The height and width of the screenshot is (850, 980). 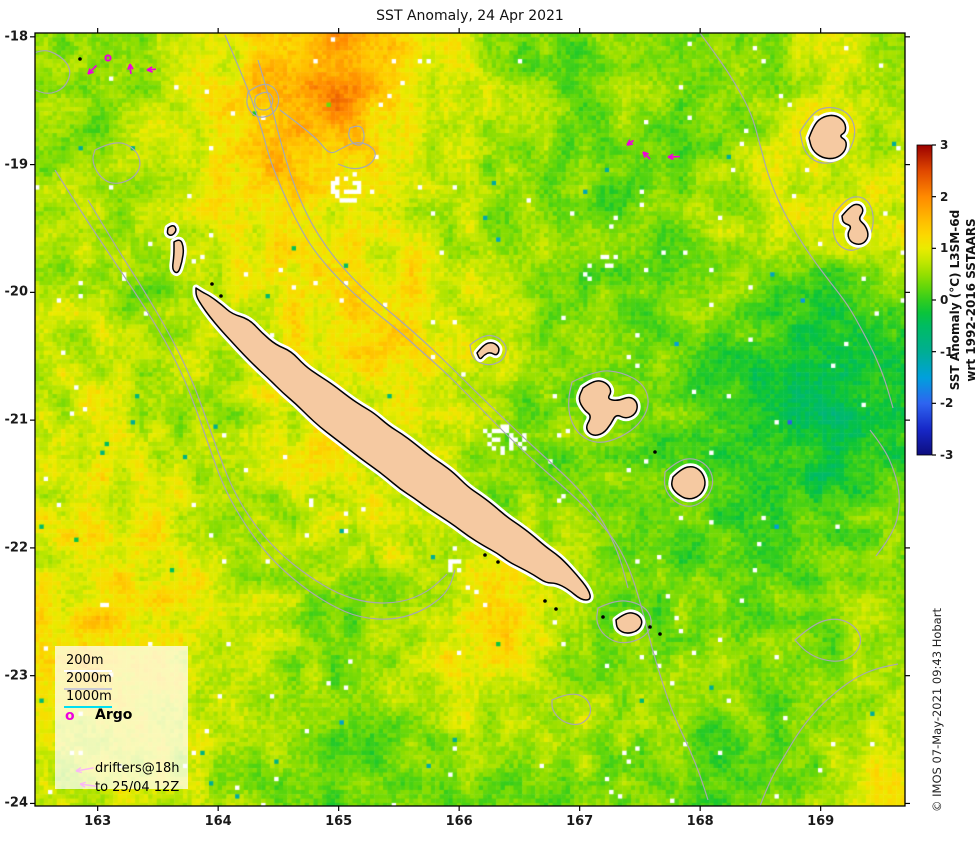 What do you see at coordinates (16, 803) in the screenshot?
I see `y-tick-label: -24` at bounding box center [16, 803].